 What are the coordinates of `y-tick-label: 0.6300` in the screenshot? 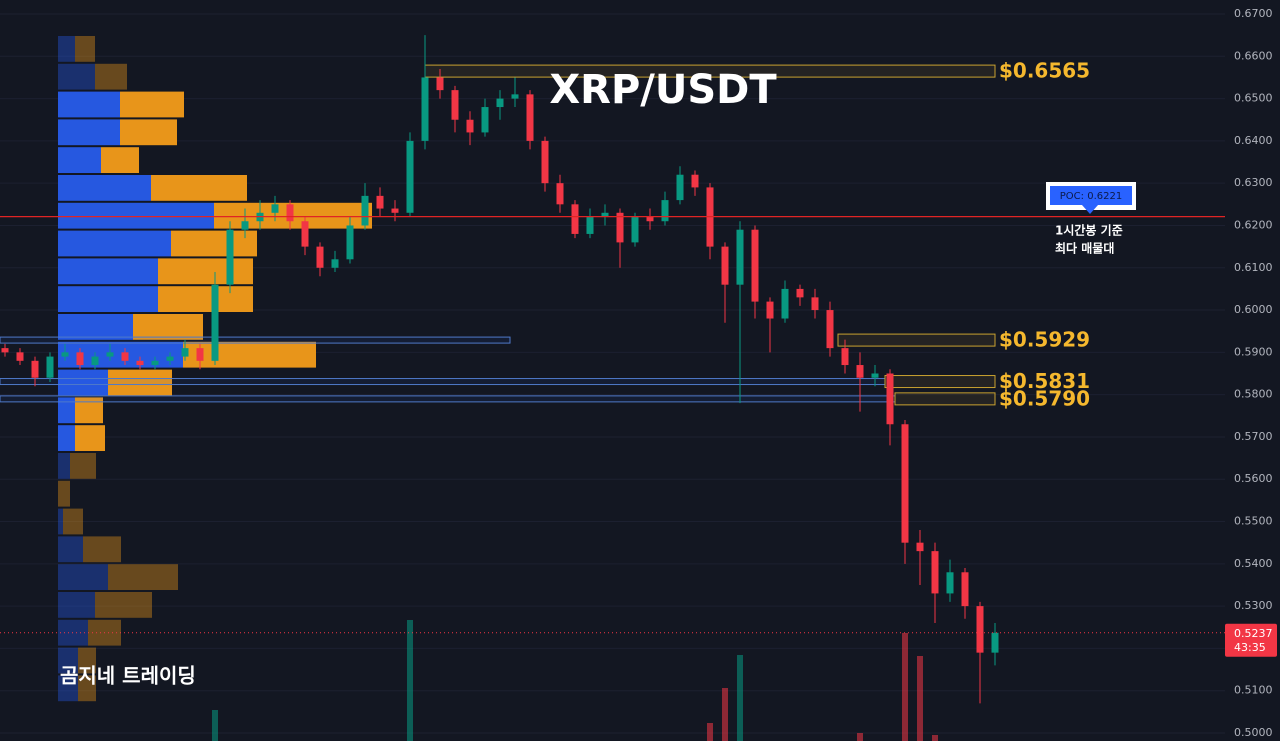 It's located at (1253, 182).